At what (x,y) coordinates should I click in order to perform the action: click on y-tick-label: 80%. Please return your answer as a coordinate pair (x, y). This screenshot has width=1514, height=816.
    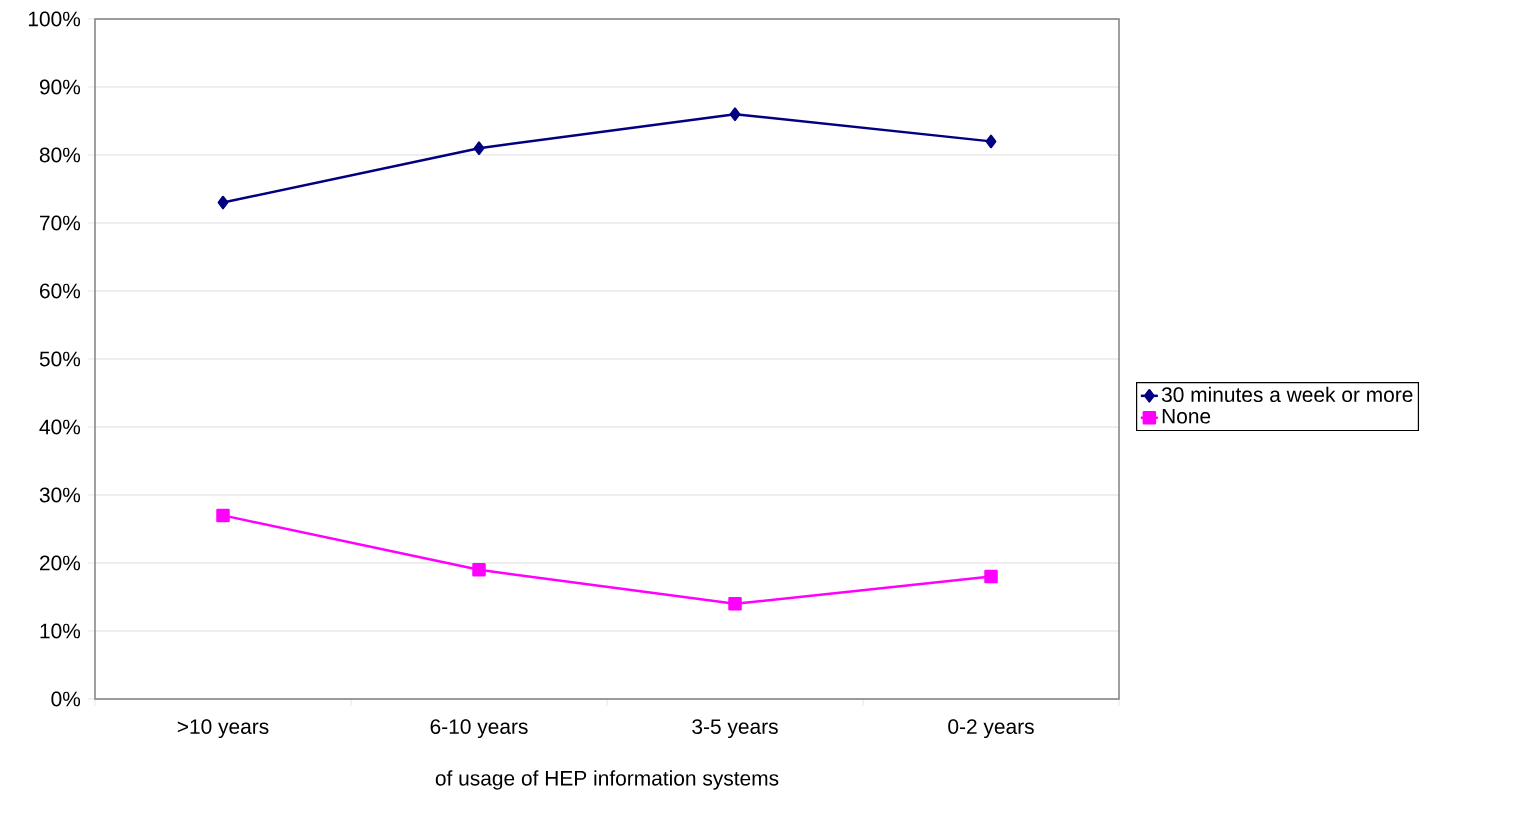
    Looking at the image, I should click on (60, 155).